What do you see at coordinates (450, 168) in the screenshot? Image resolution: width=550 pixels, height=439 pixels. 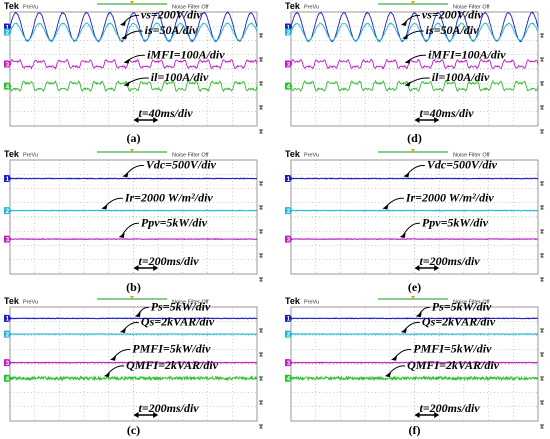 I see `annotation-0: Vdc=500V/div` at bounding box center [450, 168].